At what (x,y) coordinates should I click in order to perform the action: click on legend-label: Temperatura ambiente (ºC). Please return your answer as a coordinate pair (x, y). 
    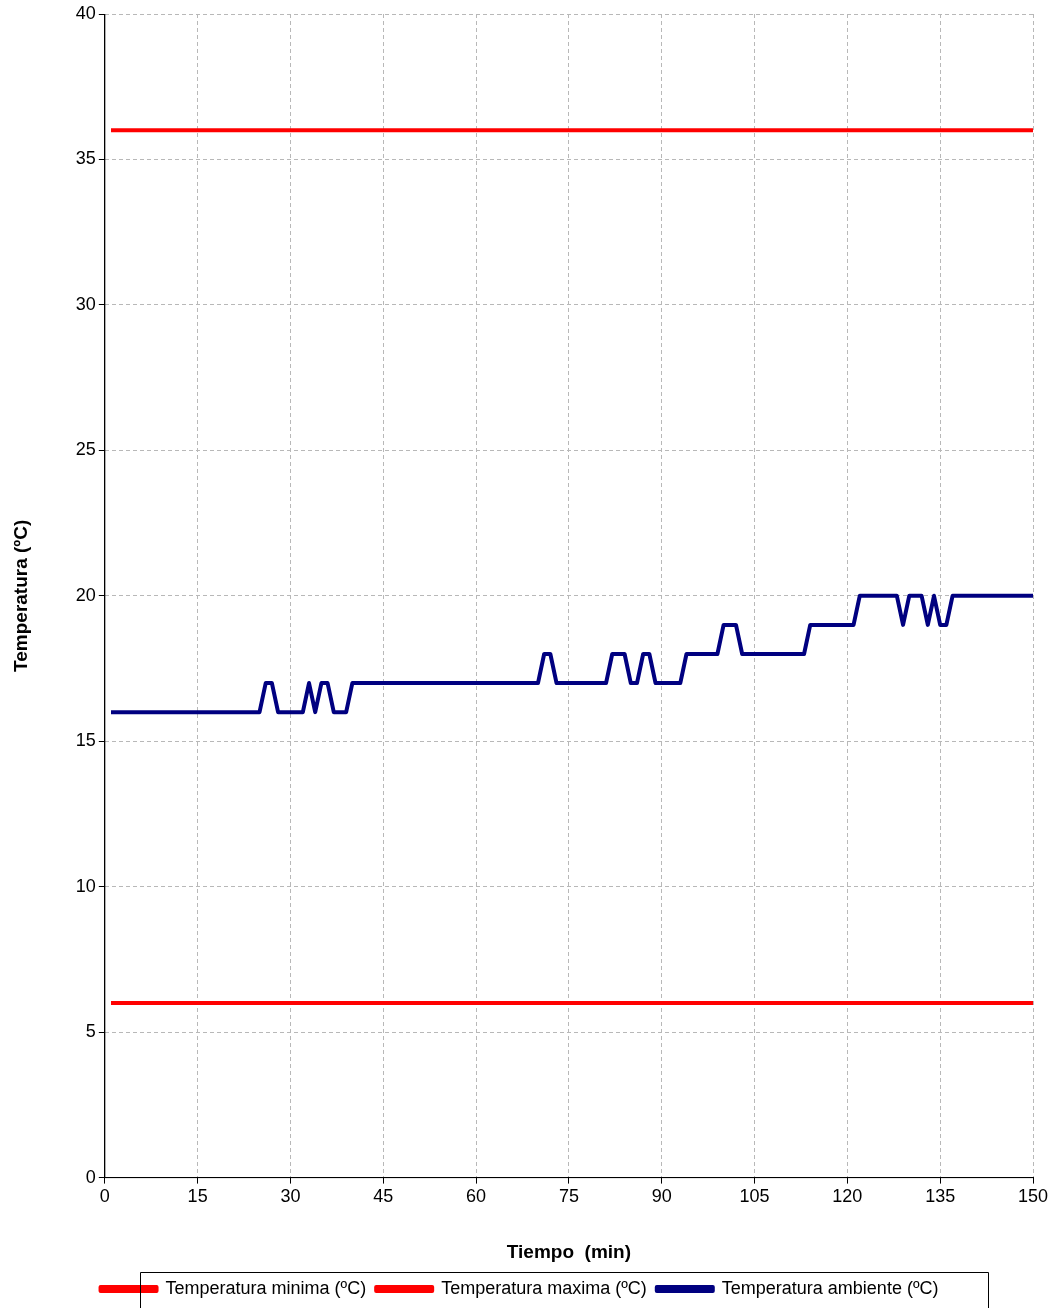
    Looking at the image, I should click on (830, 1287).